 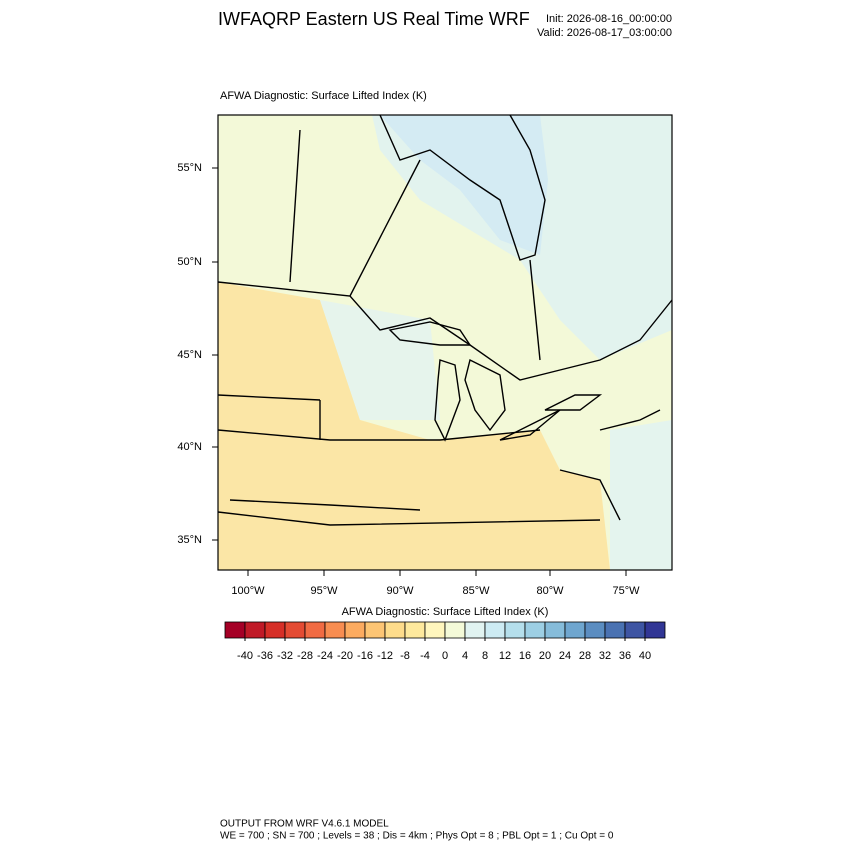 What do you see at coordinates (400, 591) in the screenshot?
I see `lon-label: 90°W` at bounding box center [400, 591].